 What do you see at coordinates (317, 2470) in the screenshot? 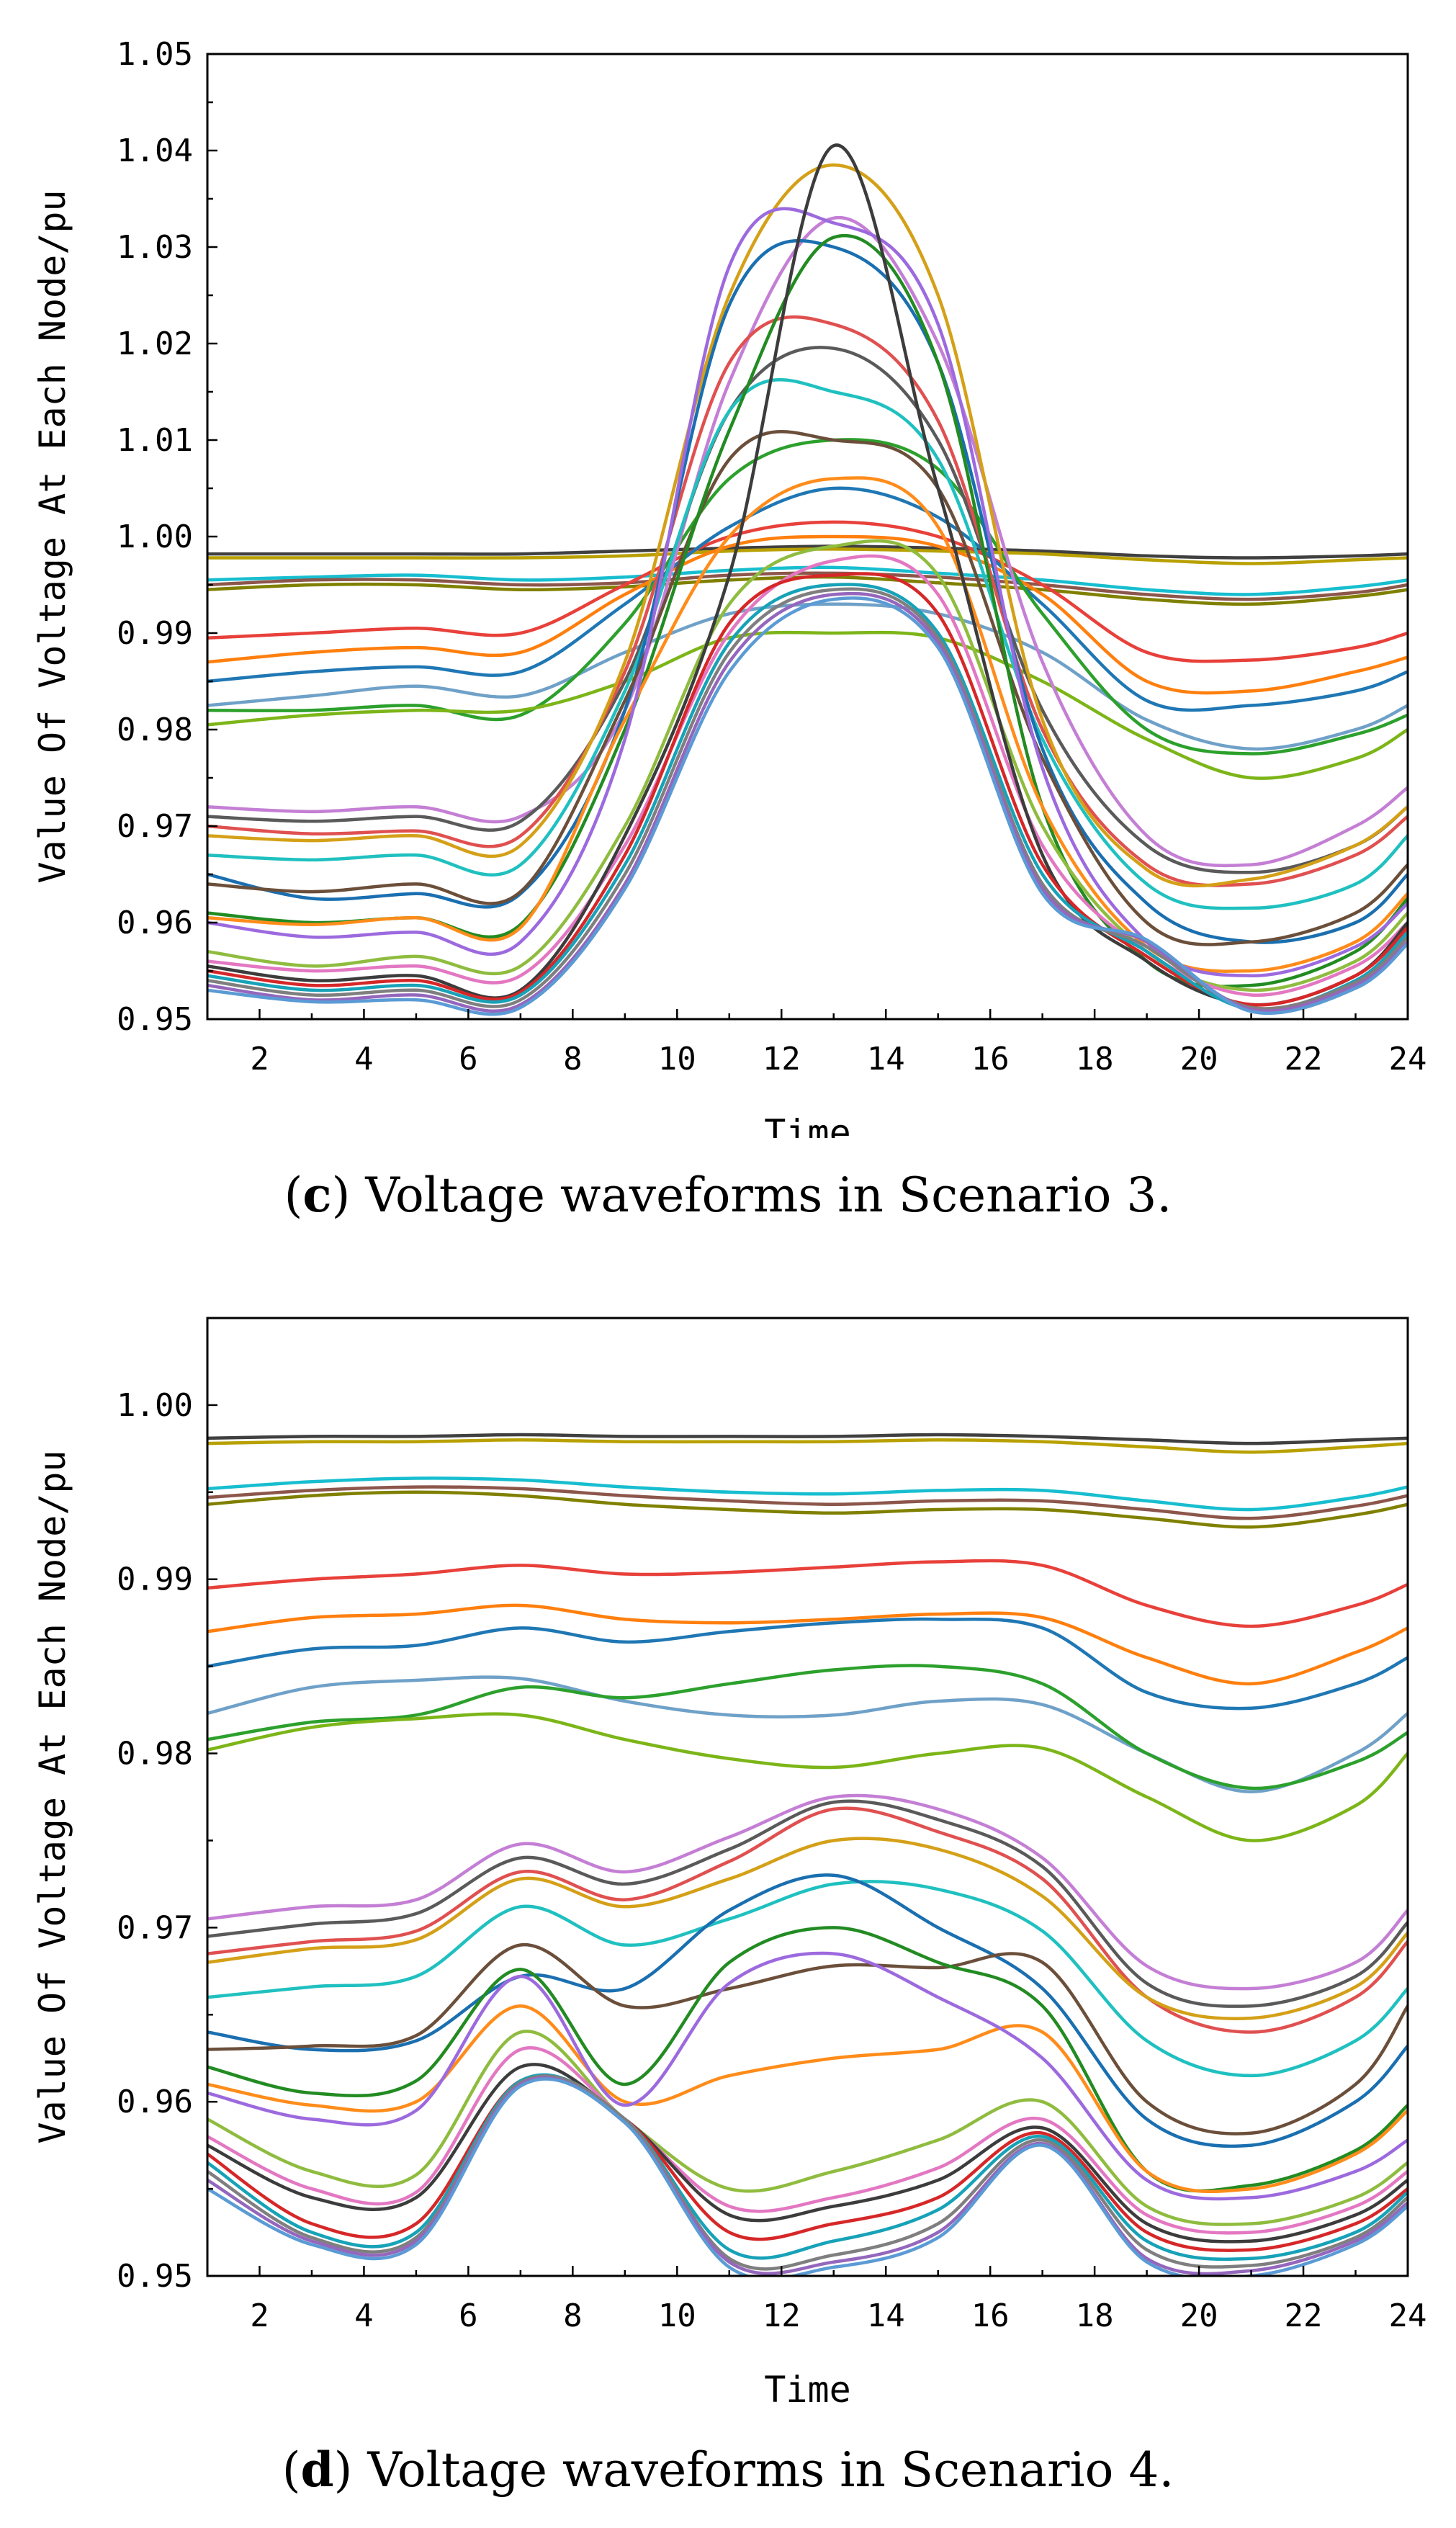
I see `caption-letter: d` at bounding box center [317, 2470].